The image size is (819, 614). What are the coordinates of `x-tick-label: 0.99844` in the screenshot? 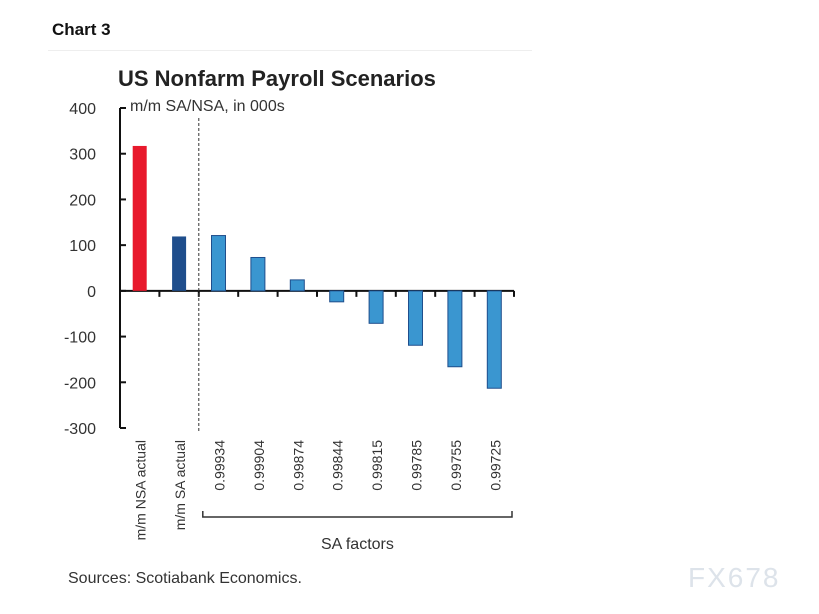 It's located at (338, 465).